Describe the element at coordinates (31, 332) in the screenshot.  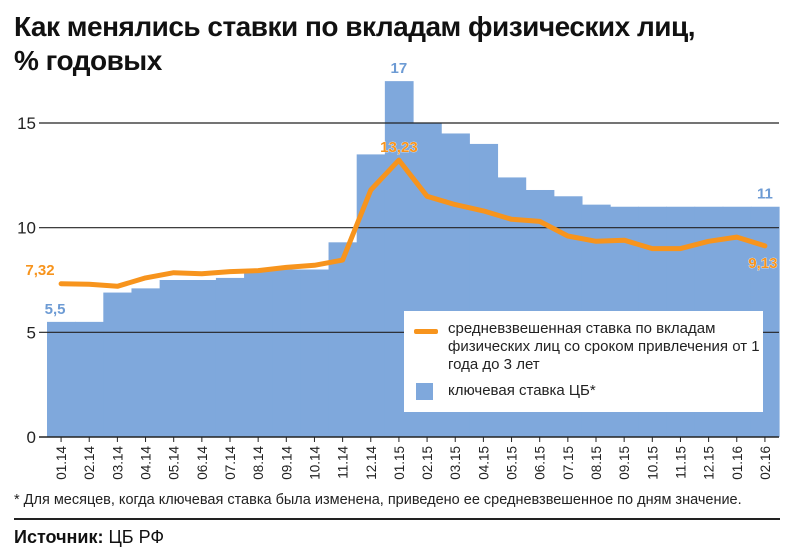
I see `y-tick-label: 5` at that location.